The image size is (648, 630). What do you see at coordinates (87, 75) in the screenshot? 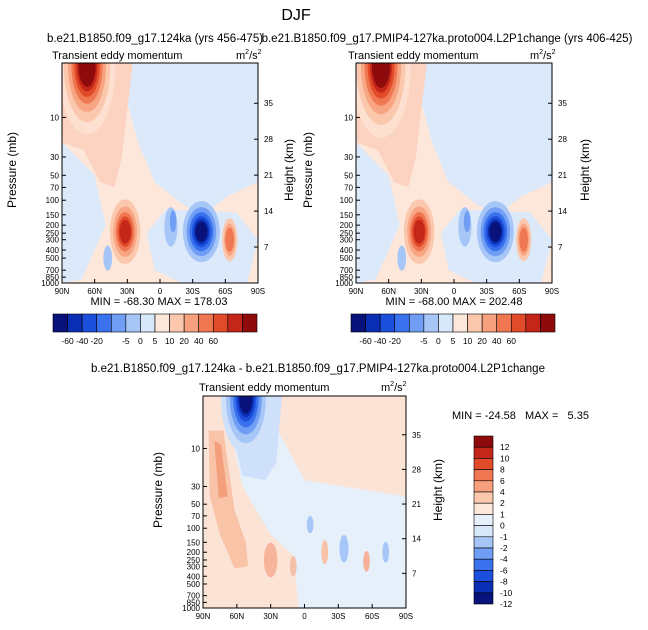
I see `contour-strat-max` at bounding box center [87, 75].